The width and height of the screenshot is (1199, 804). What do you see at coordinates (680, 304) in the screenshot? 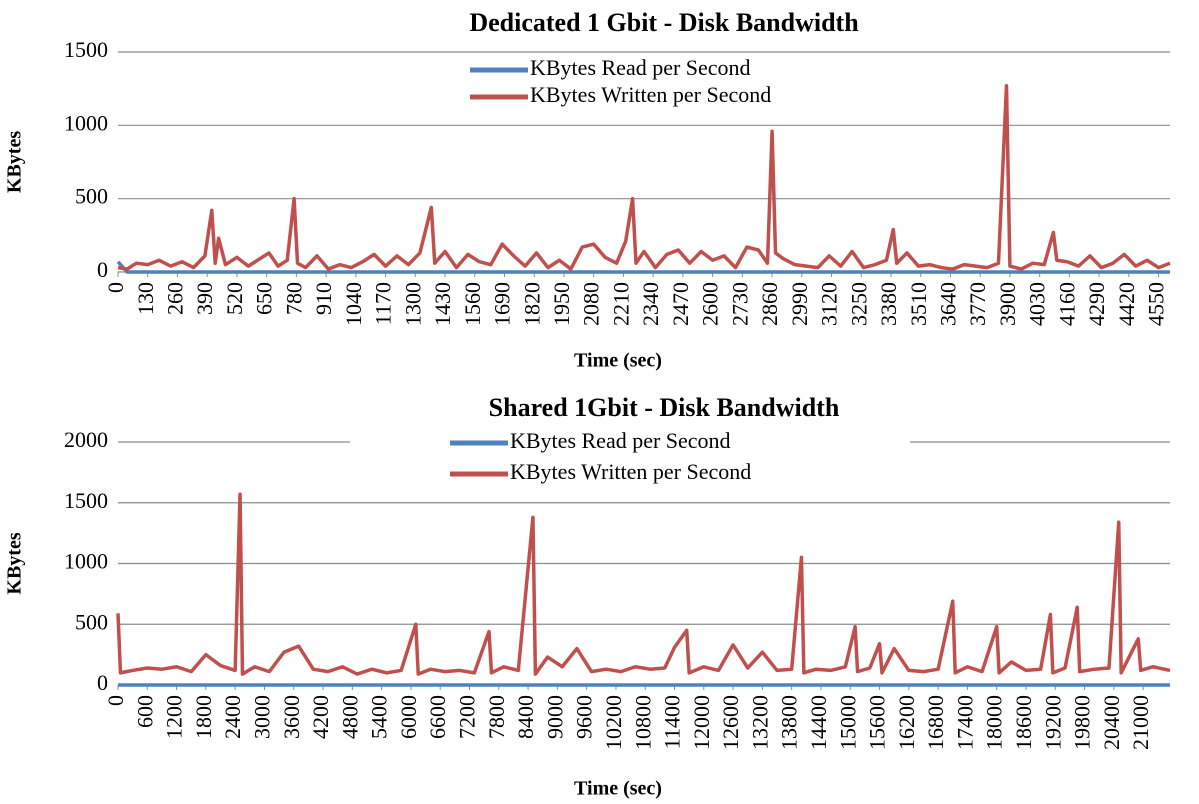
I see `x-tick-label: 2470` at bounding box center [680, 304].